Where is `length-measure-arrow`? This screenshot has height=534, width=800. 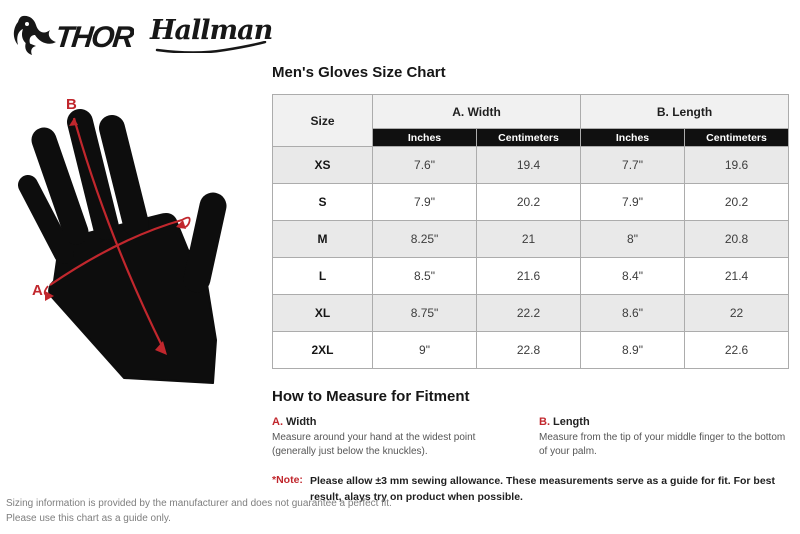
length-measure-arrow is located at coordinates (118, 233).